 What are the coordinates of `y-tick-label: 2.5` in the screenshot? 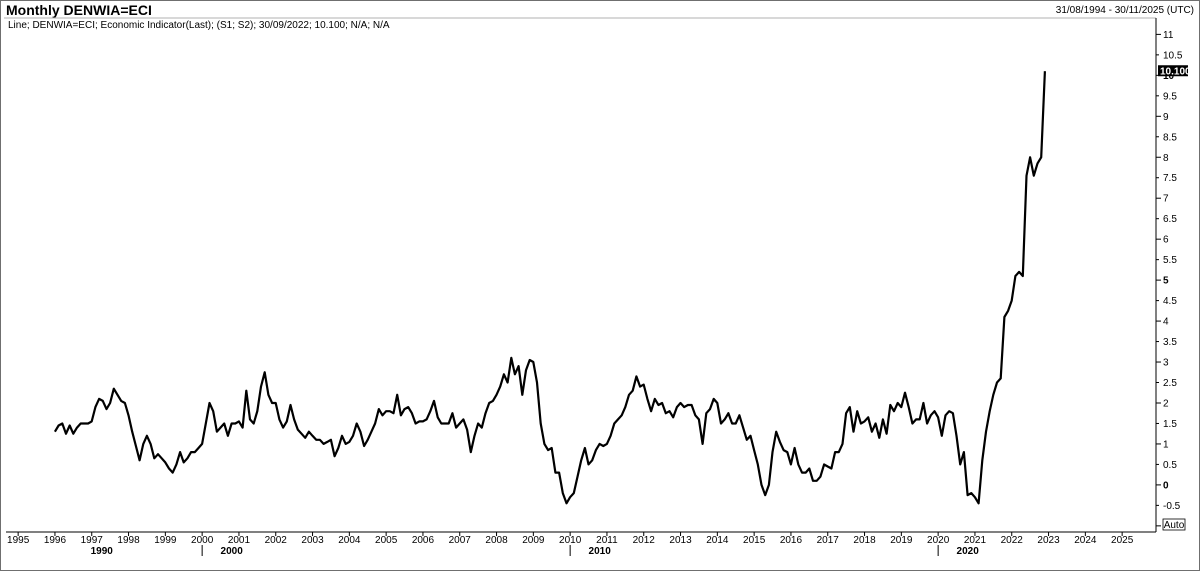 It's located at (1170, 383).